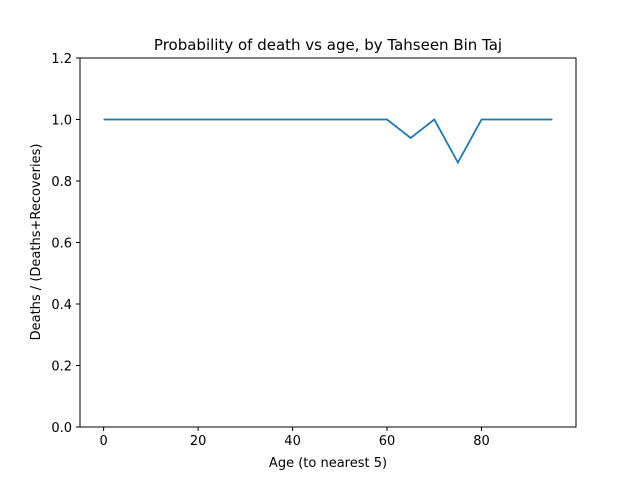 This screenshot has width=640, height=484. I want to click on x-tick-label: 40, so click(292, 441).